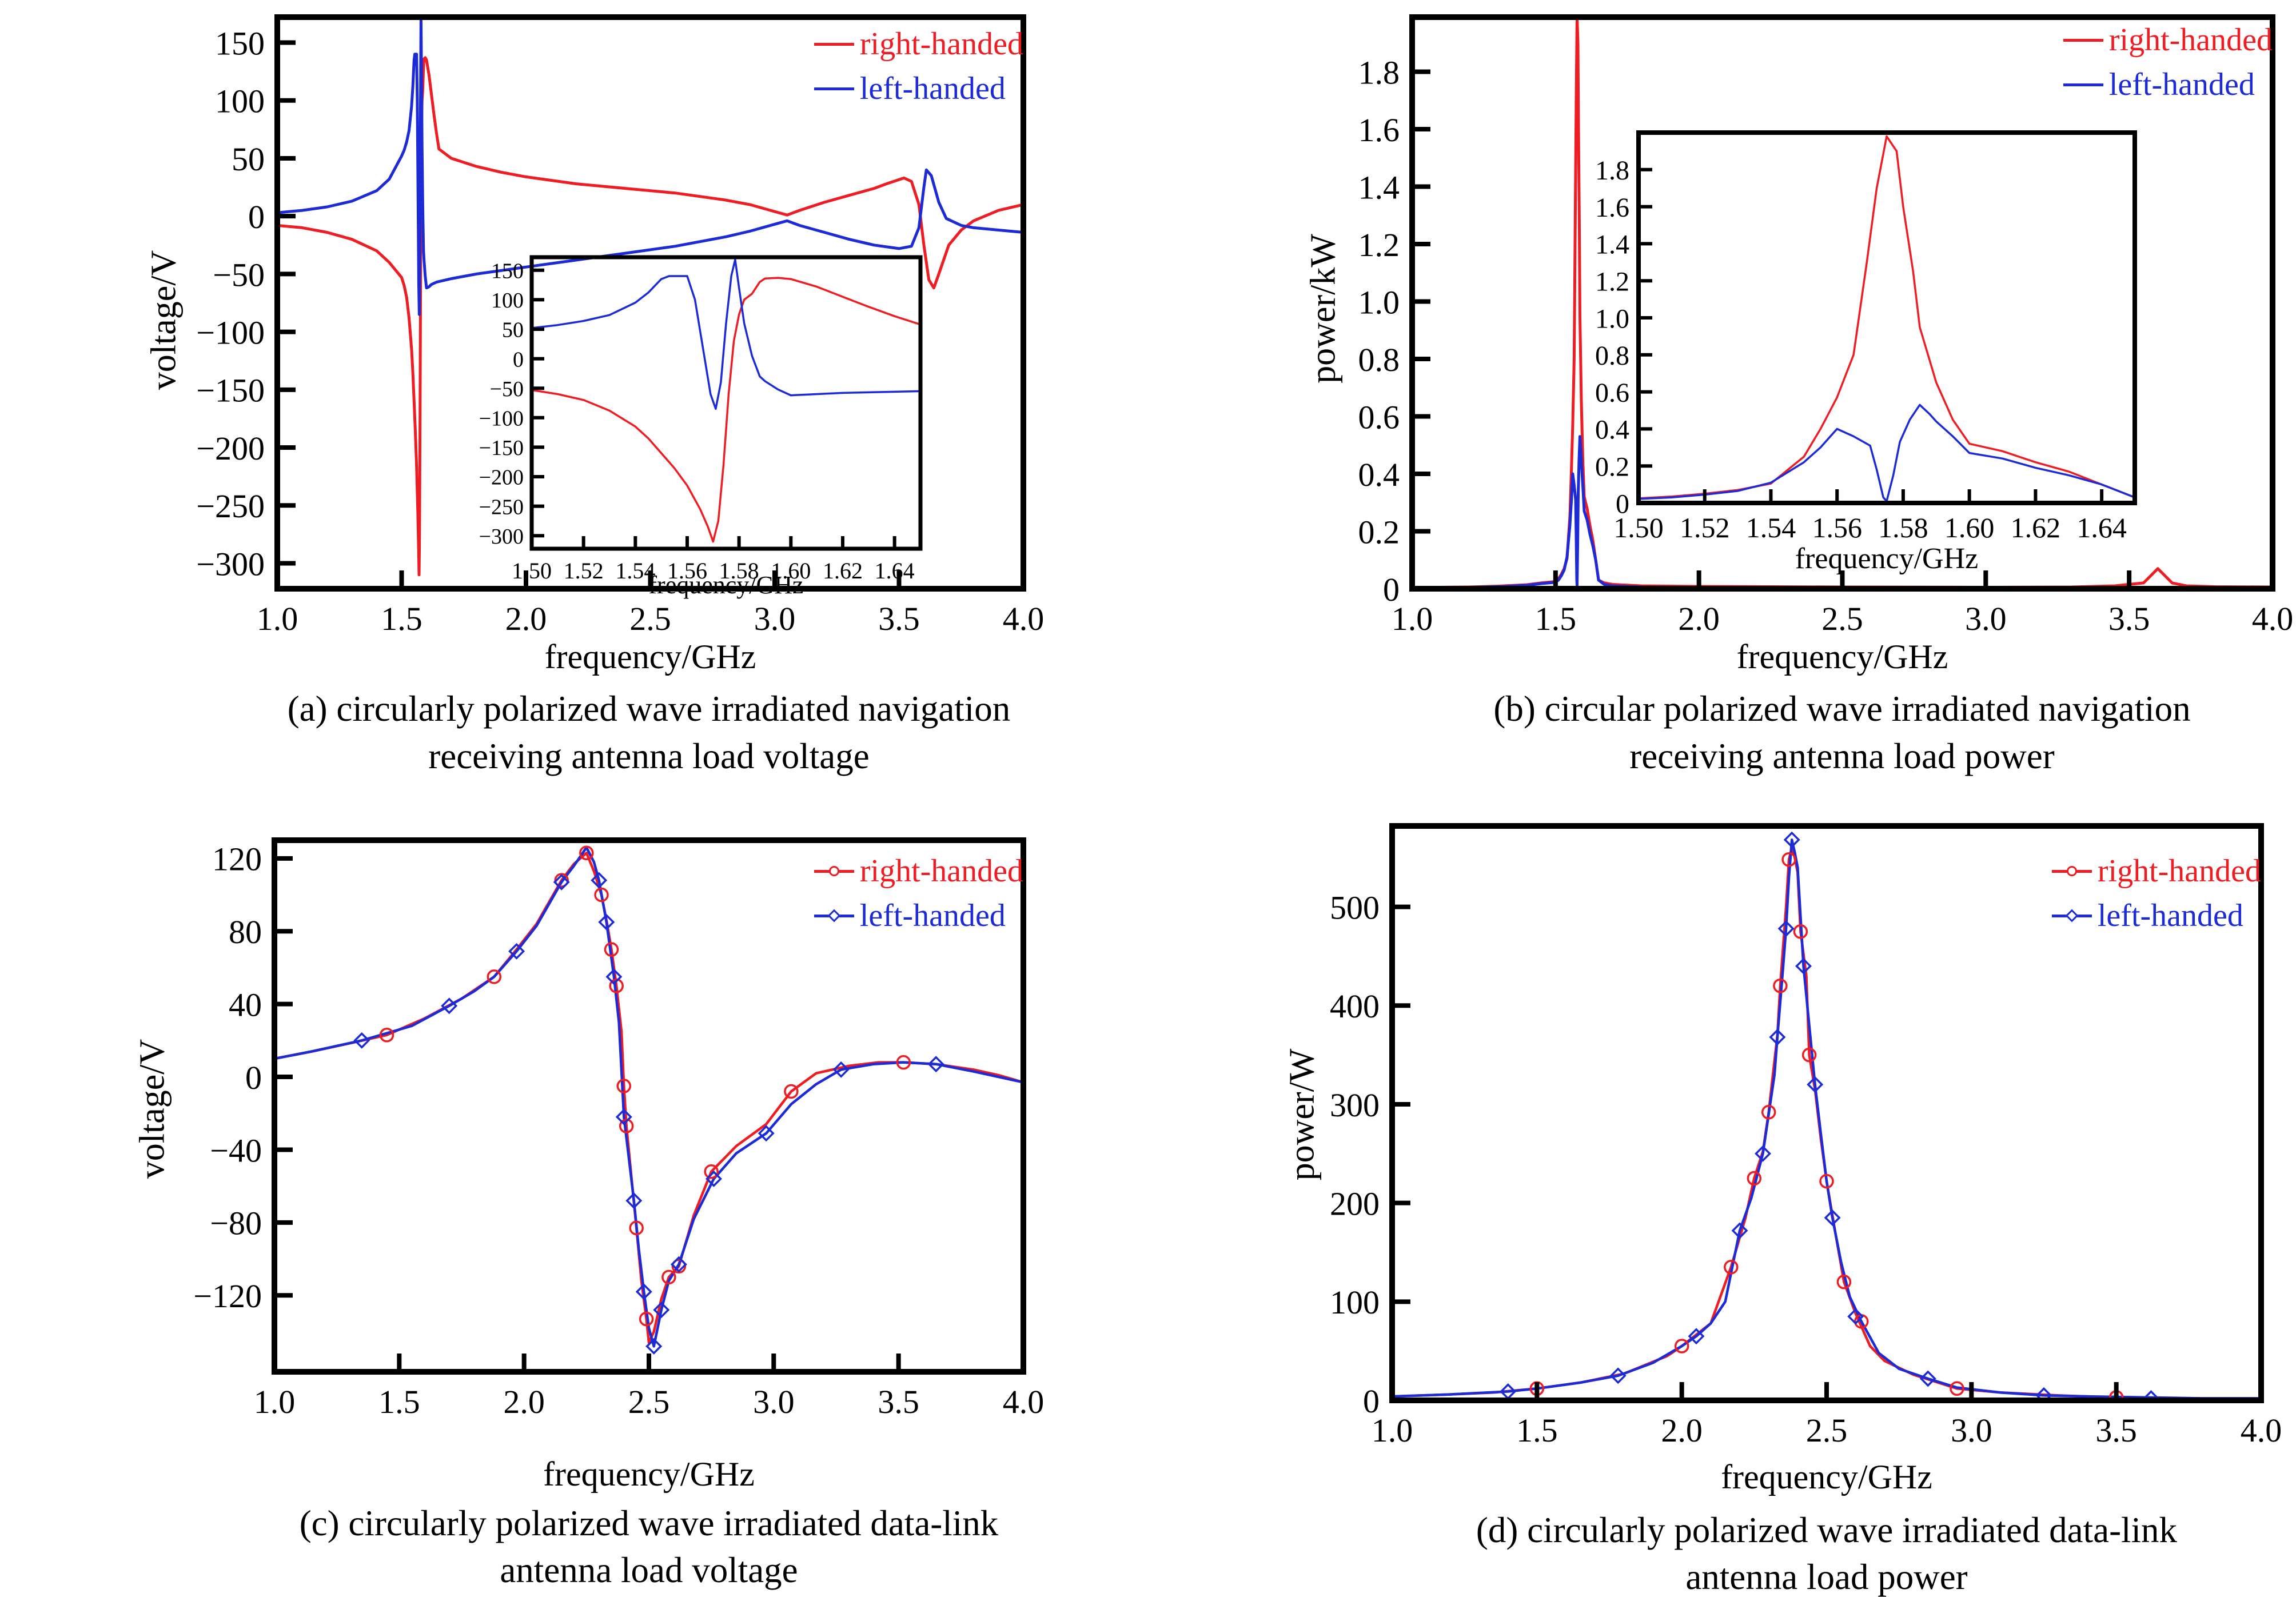  What do you see at coordinates (1842, 756) in the screenshot?
I see `panel-b-caption-line2: receiving antenna load power` at bounding box center [1842, 756].